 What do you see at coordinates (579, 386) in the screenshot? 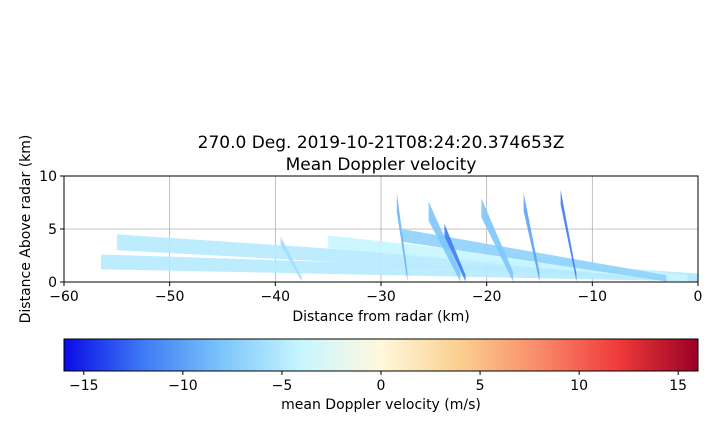
I see `colorbar-tick-label: 10` at bounding box center [579, 386].